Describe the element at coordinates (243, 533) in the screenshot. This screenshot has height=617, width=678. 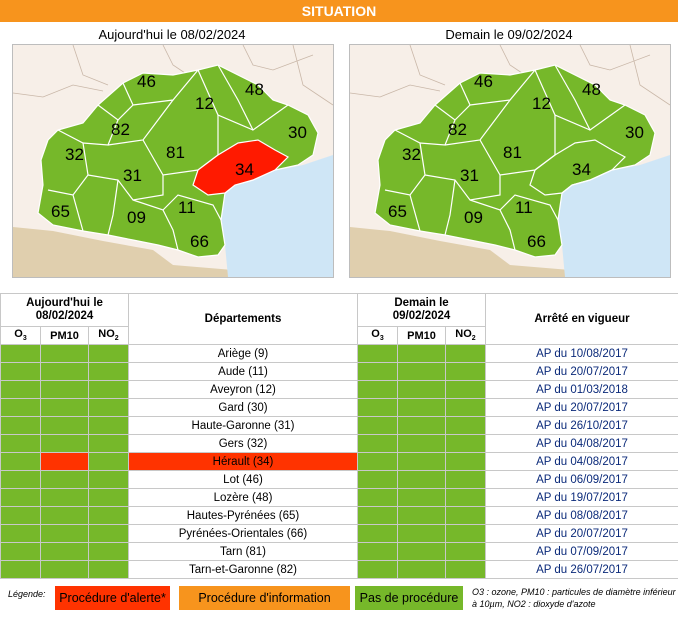
I see `department-name: Pyrénées-Orientales (66)` at that location.